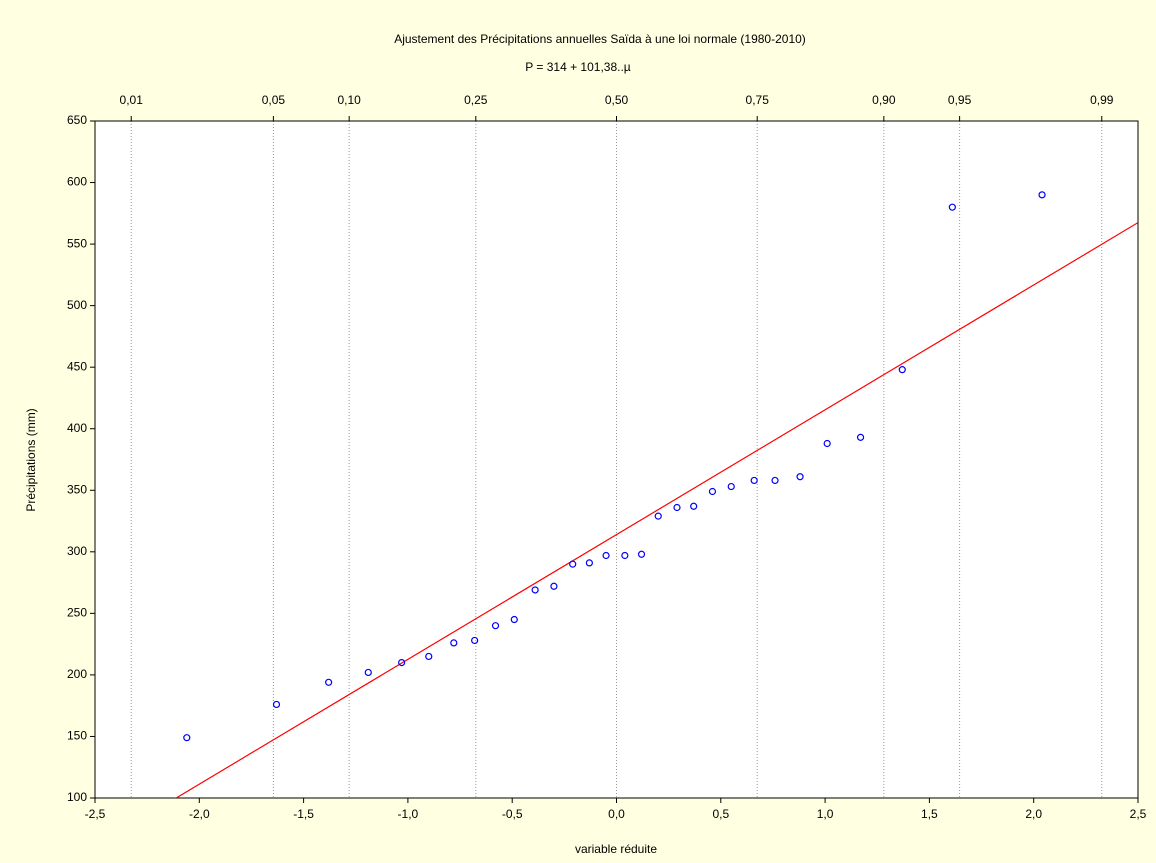  Describe the element at coordinates (616, 814) in the screenshot. I see `x-tick-label: 0,0` at that location.